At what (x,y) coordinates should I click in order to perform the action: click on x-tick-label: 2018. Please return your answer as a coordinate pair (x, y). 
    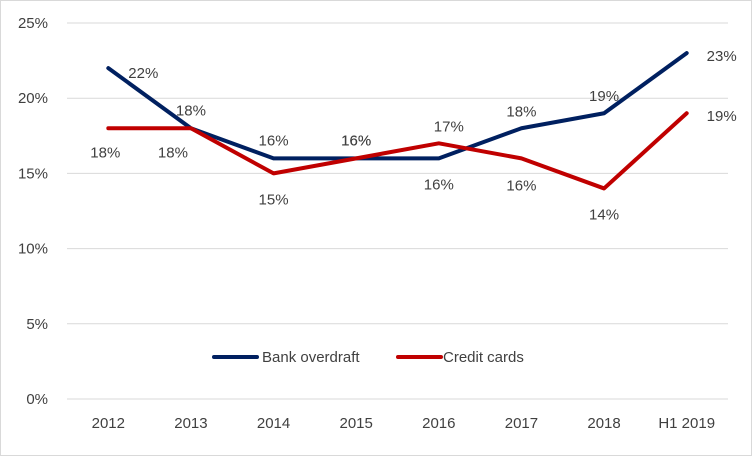
    Looking at the image, I should click on (603, 423).